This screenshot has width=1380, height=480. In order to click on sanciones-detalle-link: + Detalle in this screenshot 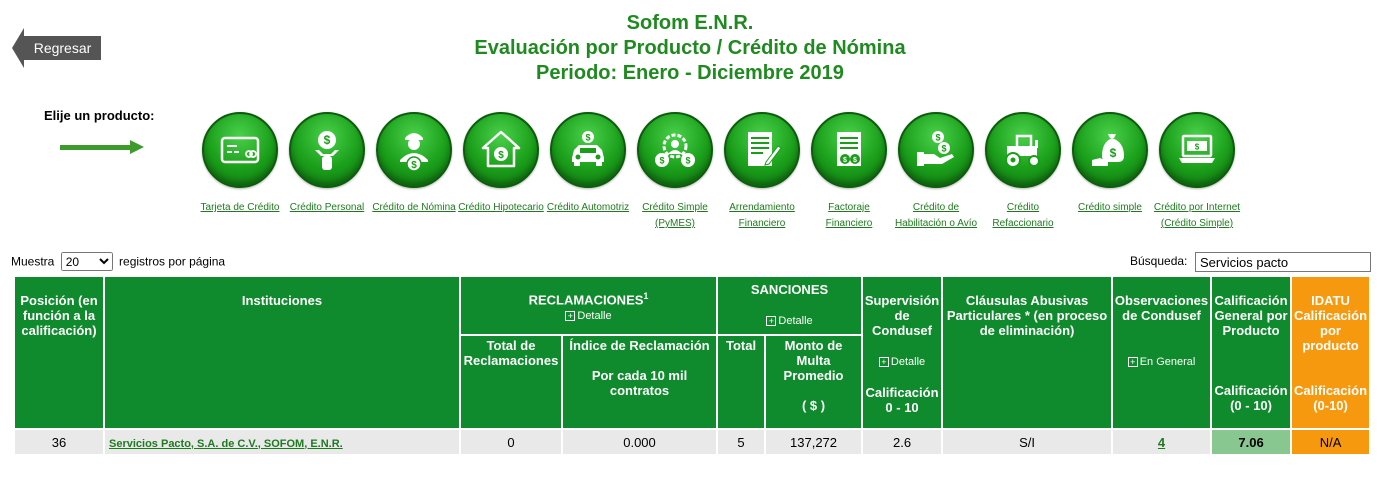, I will do `click(789, 321)`.